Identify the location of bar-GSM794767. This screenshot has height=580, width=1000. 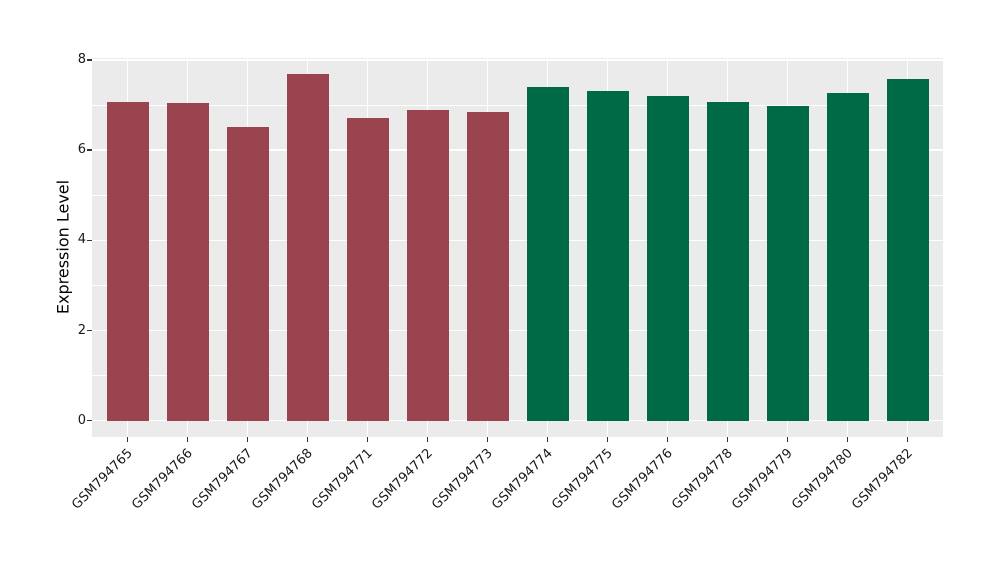
(247, 273).